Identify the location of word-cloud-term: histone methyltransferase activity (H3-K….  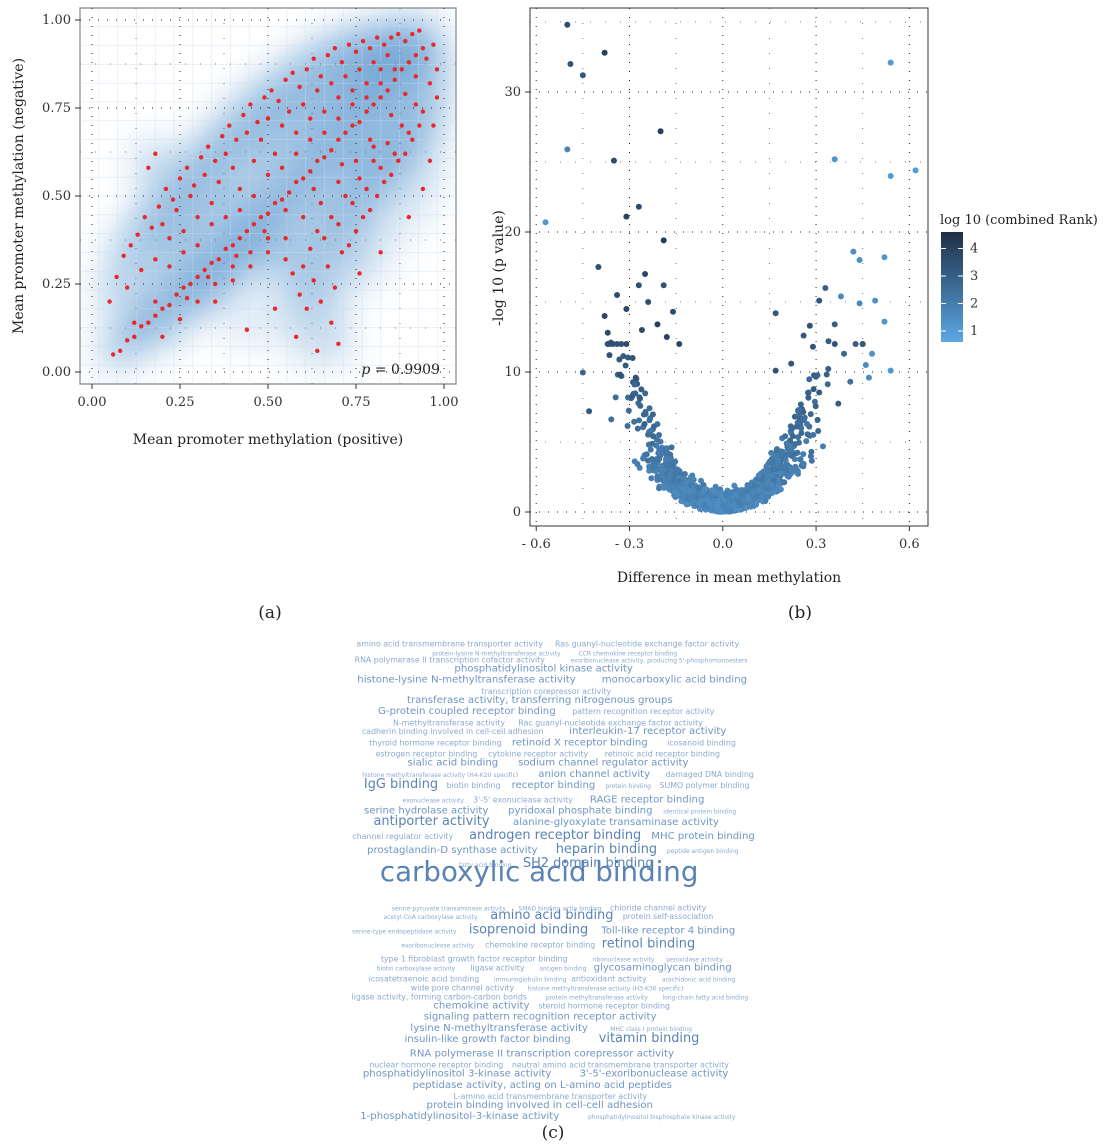
(605, 989).